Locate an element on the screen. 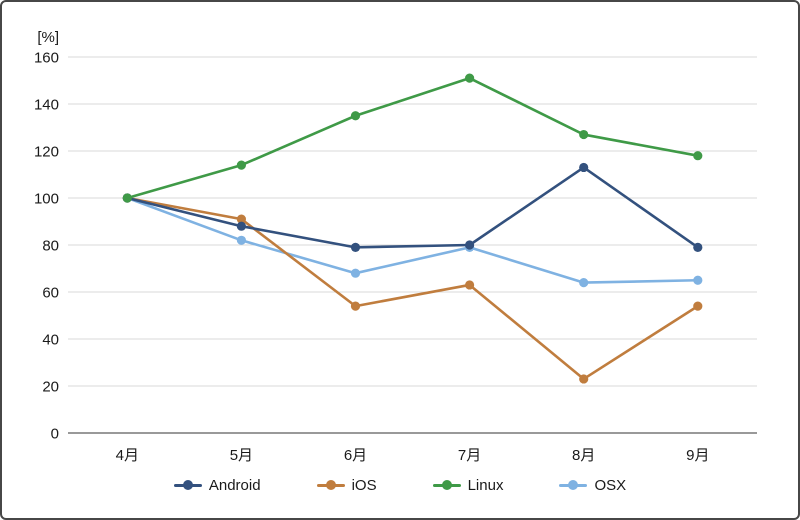 This screenshot has height=520, width=800. y-tick-label: 60 is located at coordinates (50, 293).